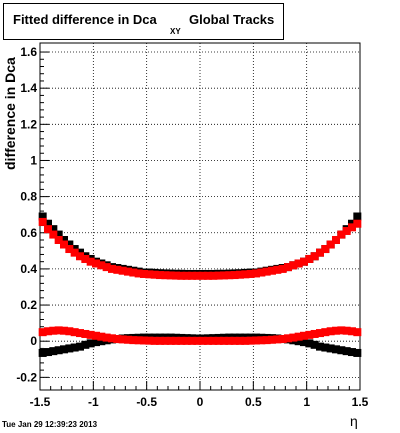 The width and height of the screenshot is (400, 433). What do you see at coordinates (28, 52) in the screenshot?
I see `y-tick-label: 1.6` at bounding box center [28, 52].